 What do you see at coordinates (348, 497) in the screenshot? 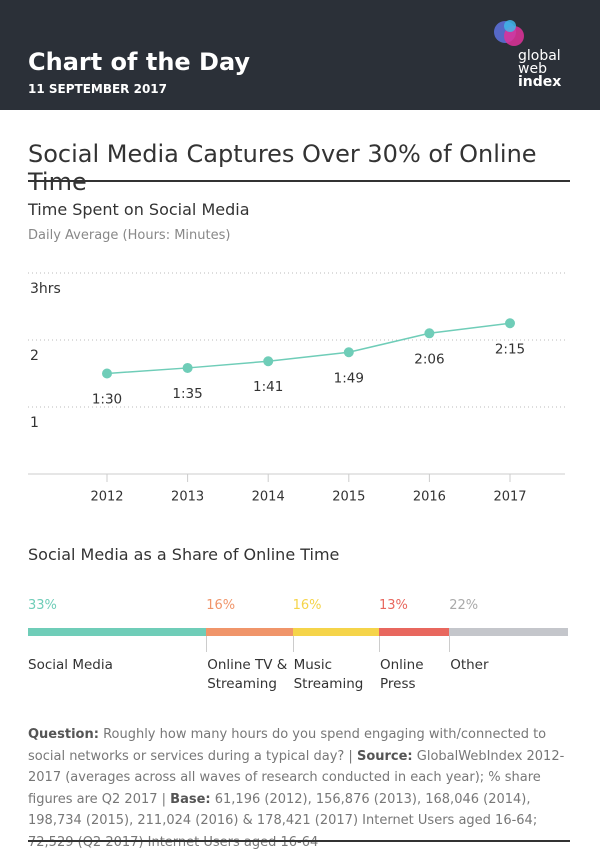
I see `x-tick-label: 2015` at bounding box center [348, 497].